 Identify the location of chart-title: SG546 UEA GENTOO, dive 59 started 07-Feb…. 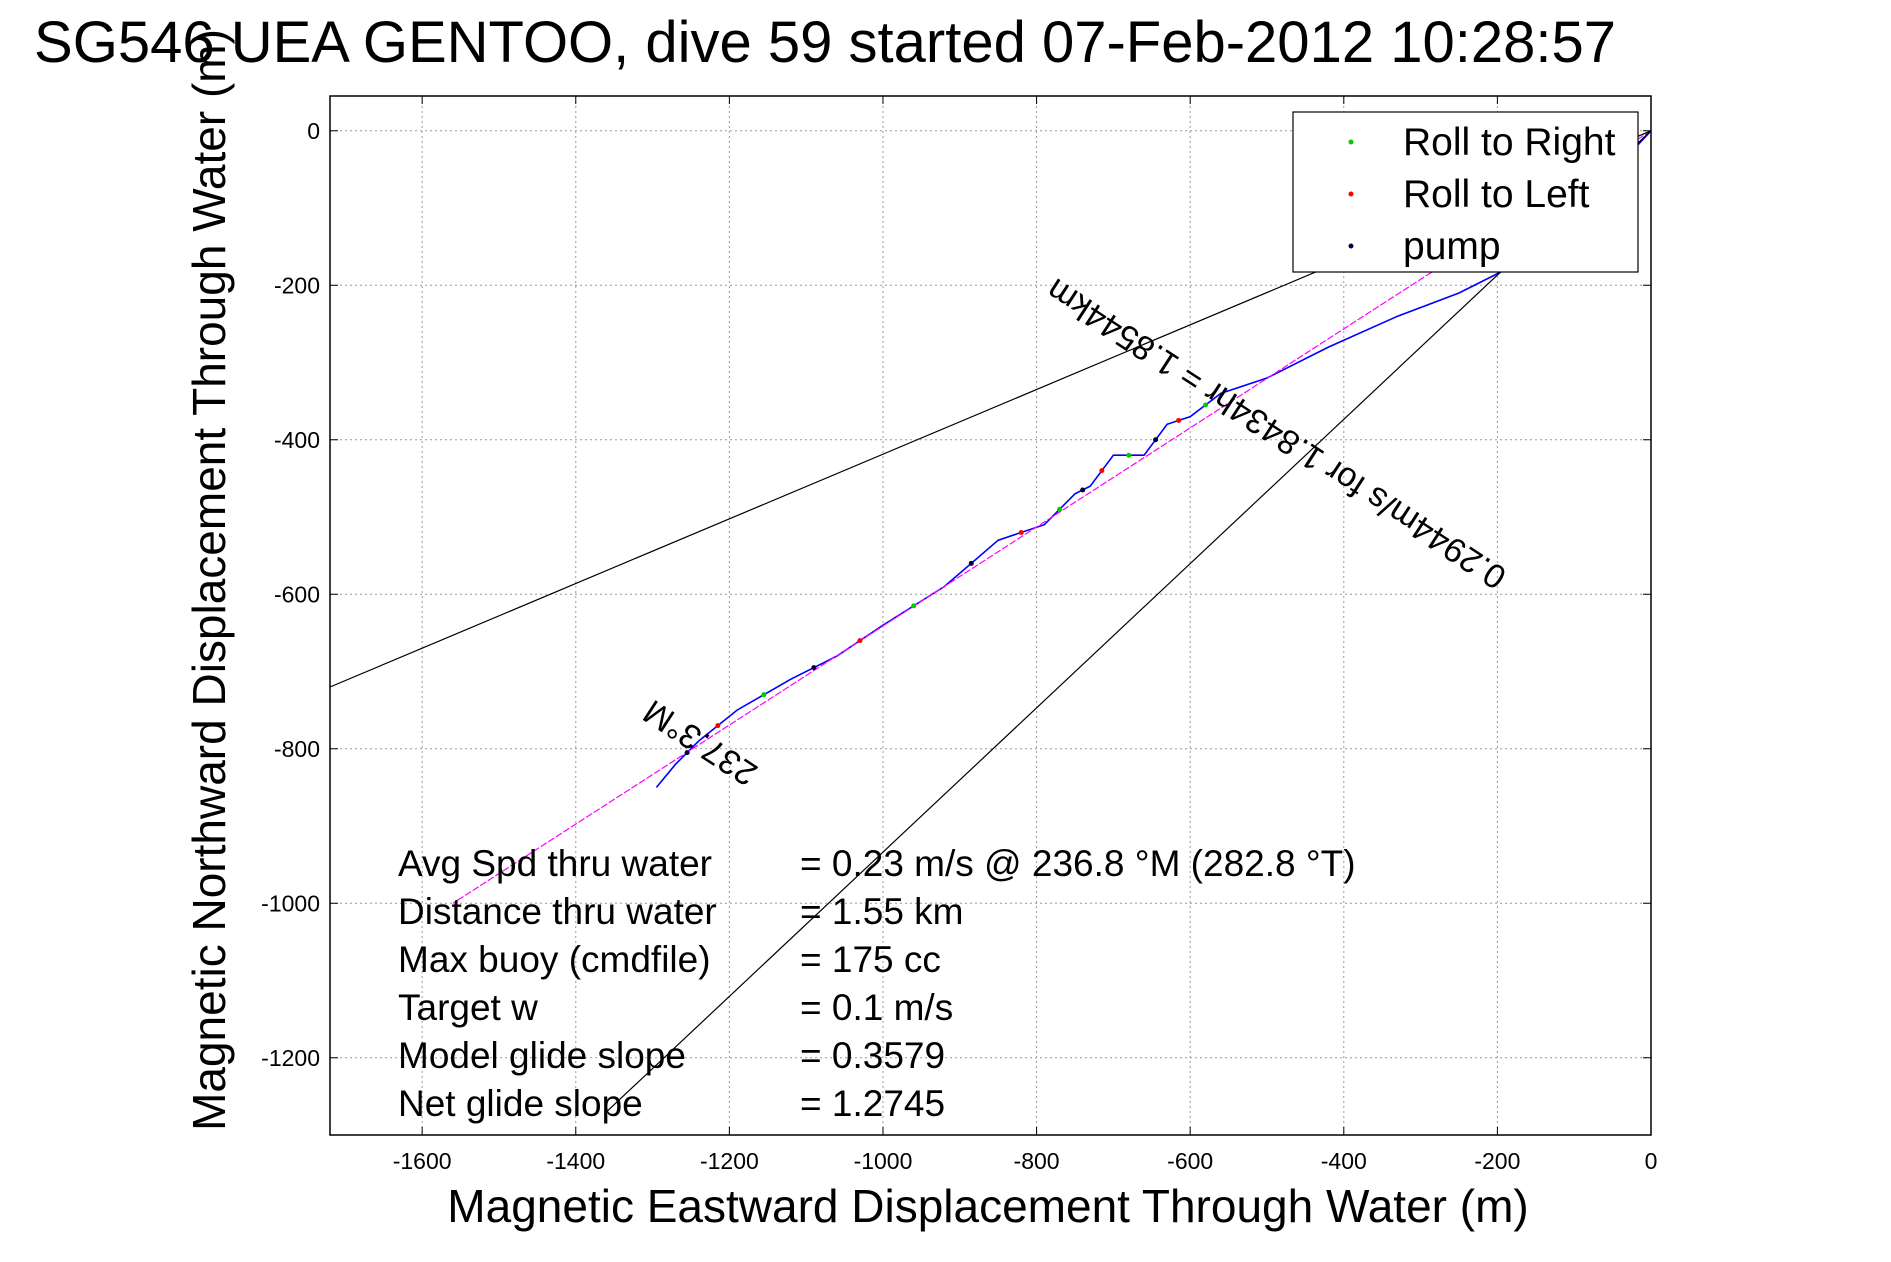
(825, 42).